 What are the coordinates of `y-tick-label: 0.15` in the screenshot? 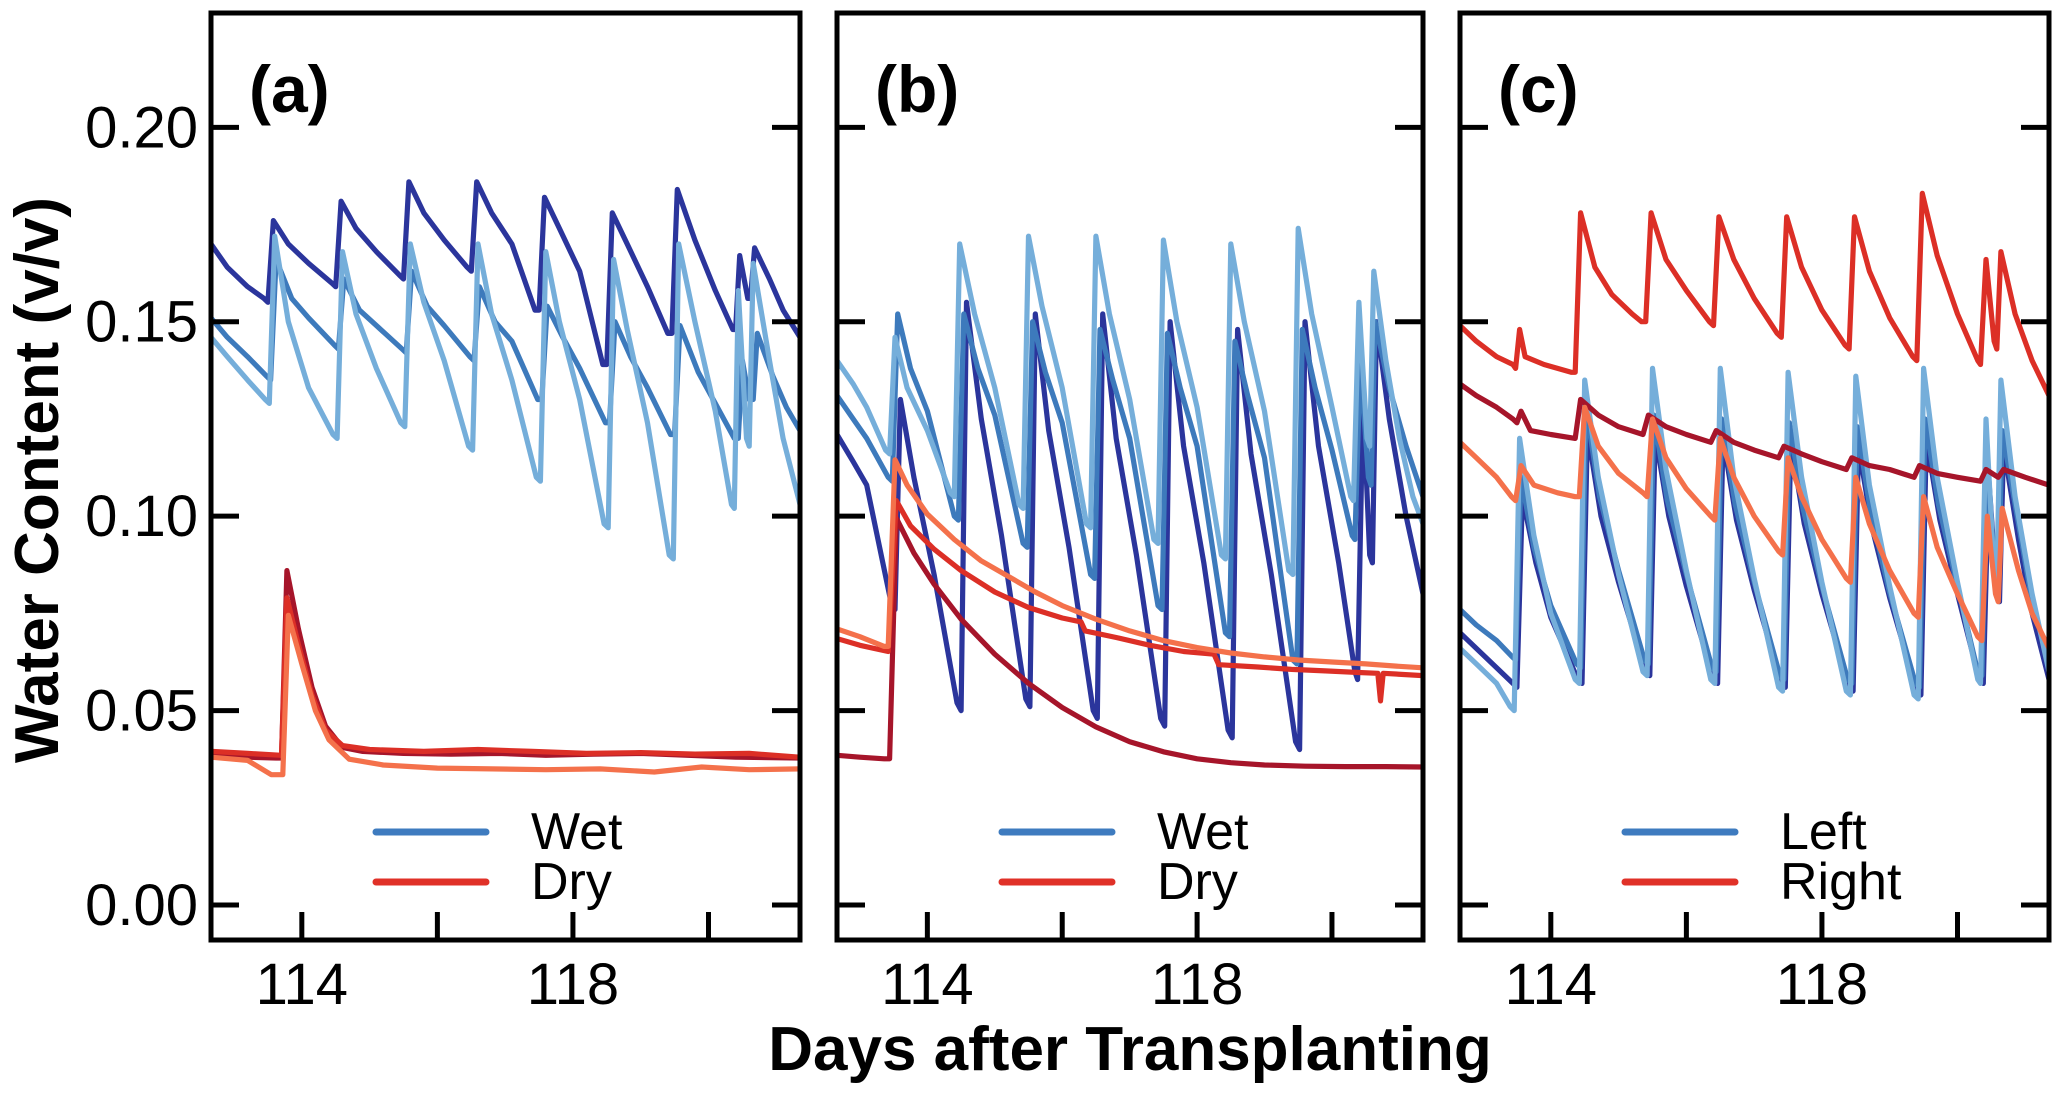 It's located at (141, 322).